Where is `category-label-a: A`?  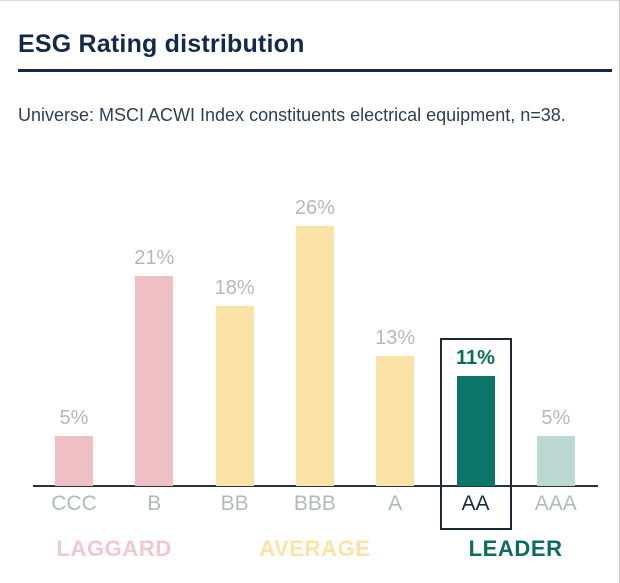
category-label-a: A is located at coordinates (395, 503).